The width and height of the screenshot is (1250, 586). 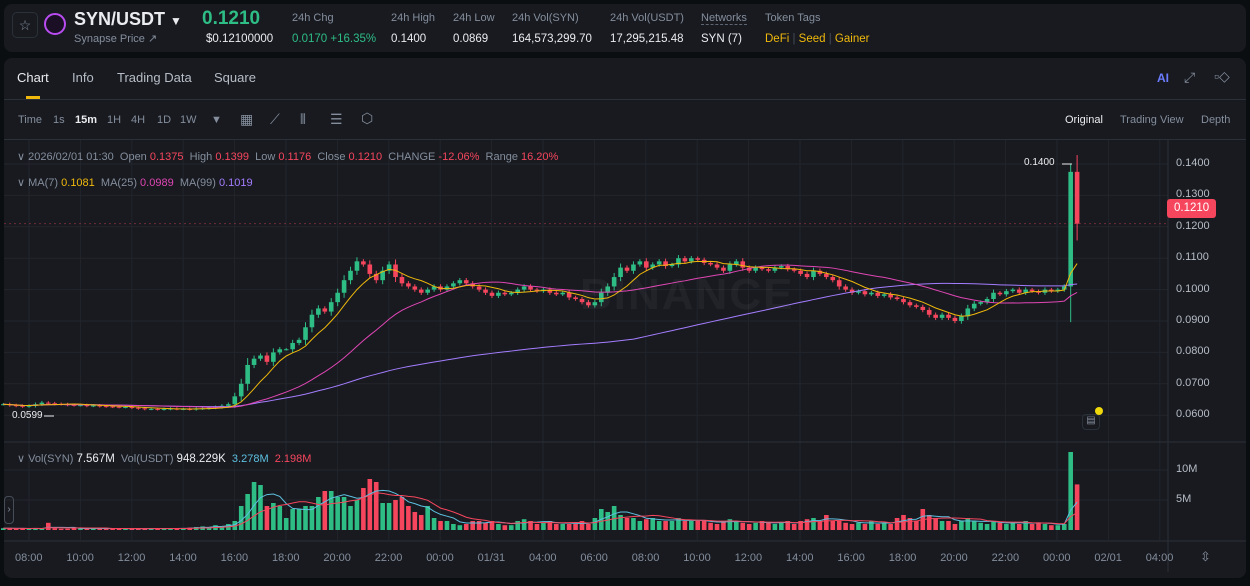 What do you see at coordinates (116, 39) in the screenshot?
I see `price-link: Synapse Price ↗` at bounding box center [116, 39].